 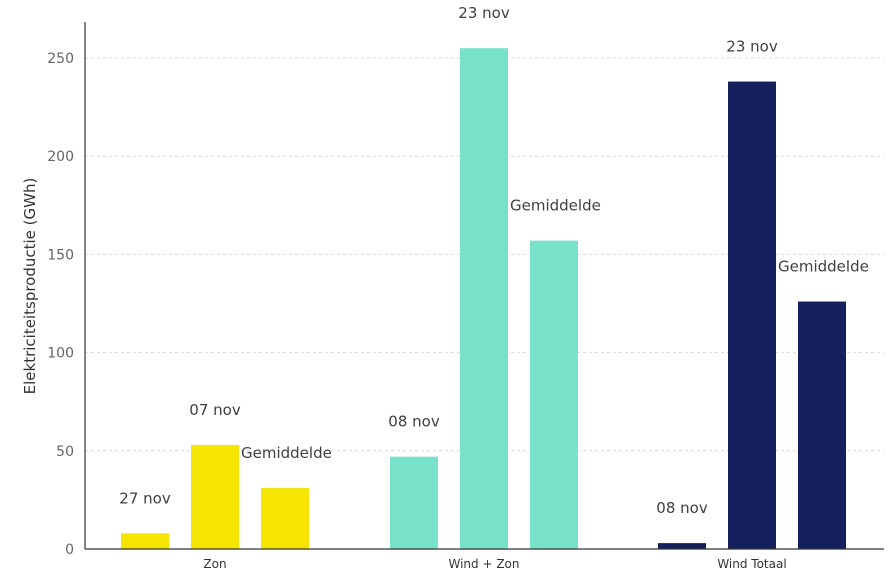 I want to click on bar-data-label: 27 nov, so click(x=145, y=498).